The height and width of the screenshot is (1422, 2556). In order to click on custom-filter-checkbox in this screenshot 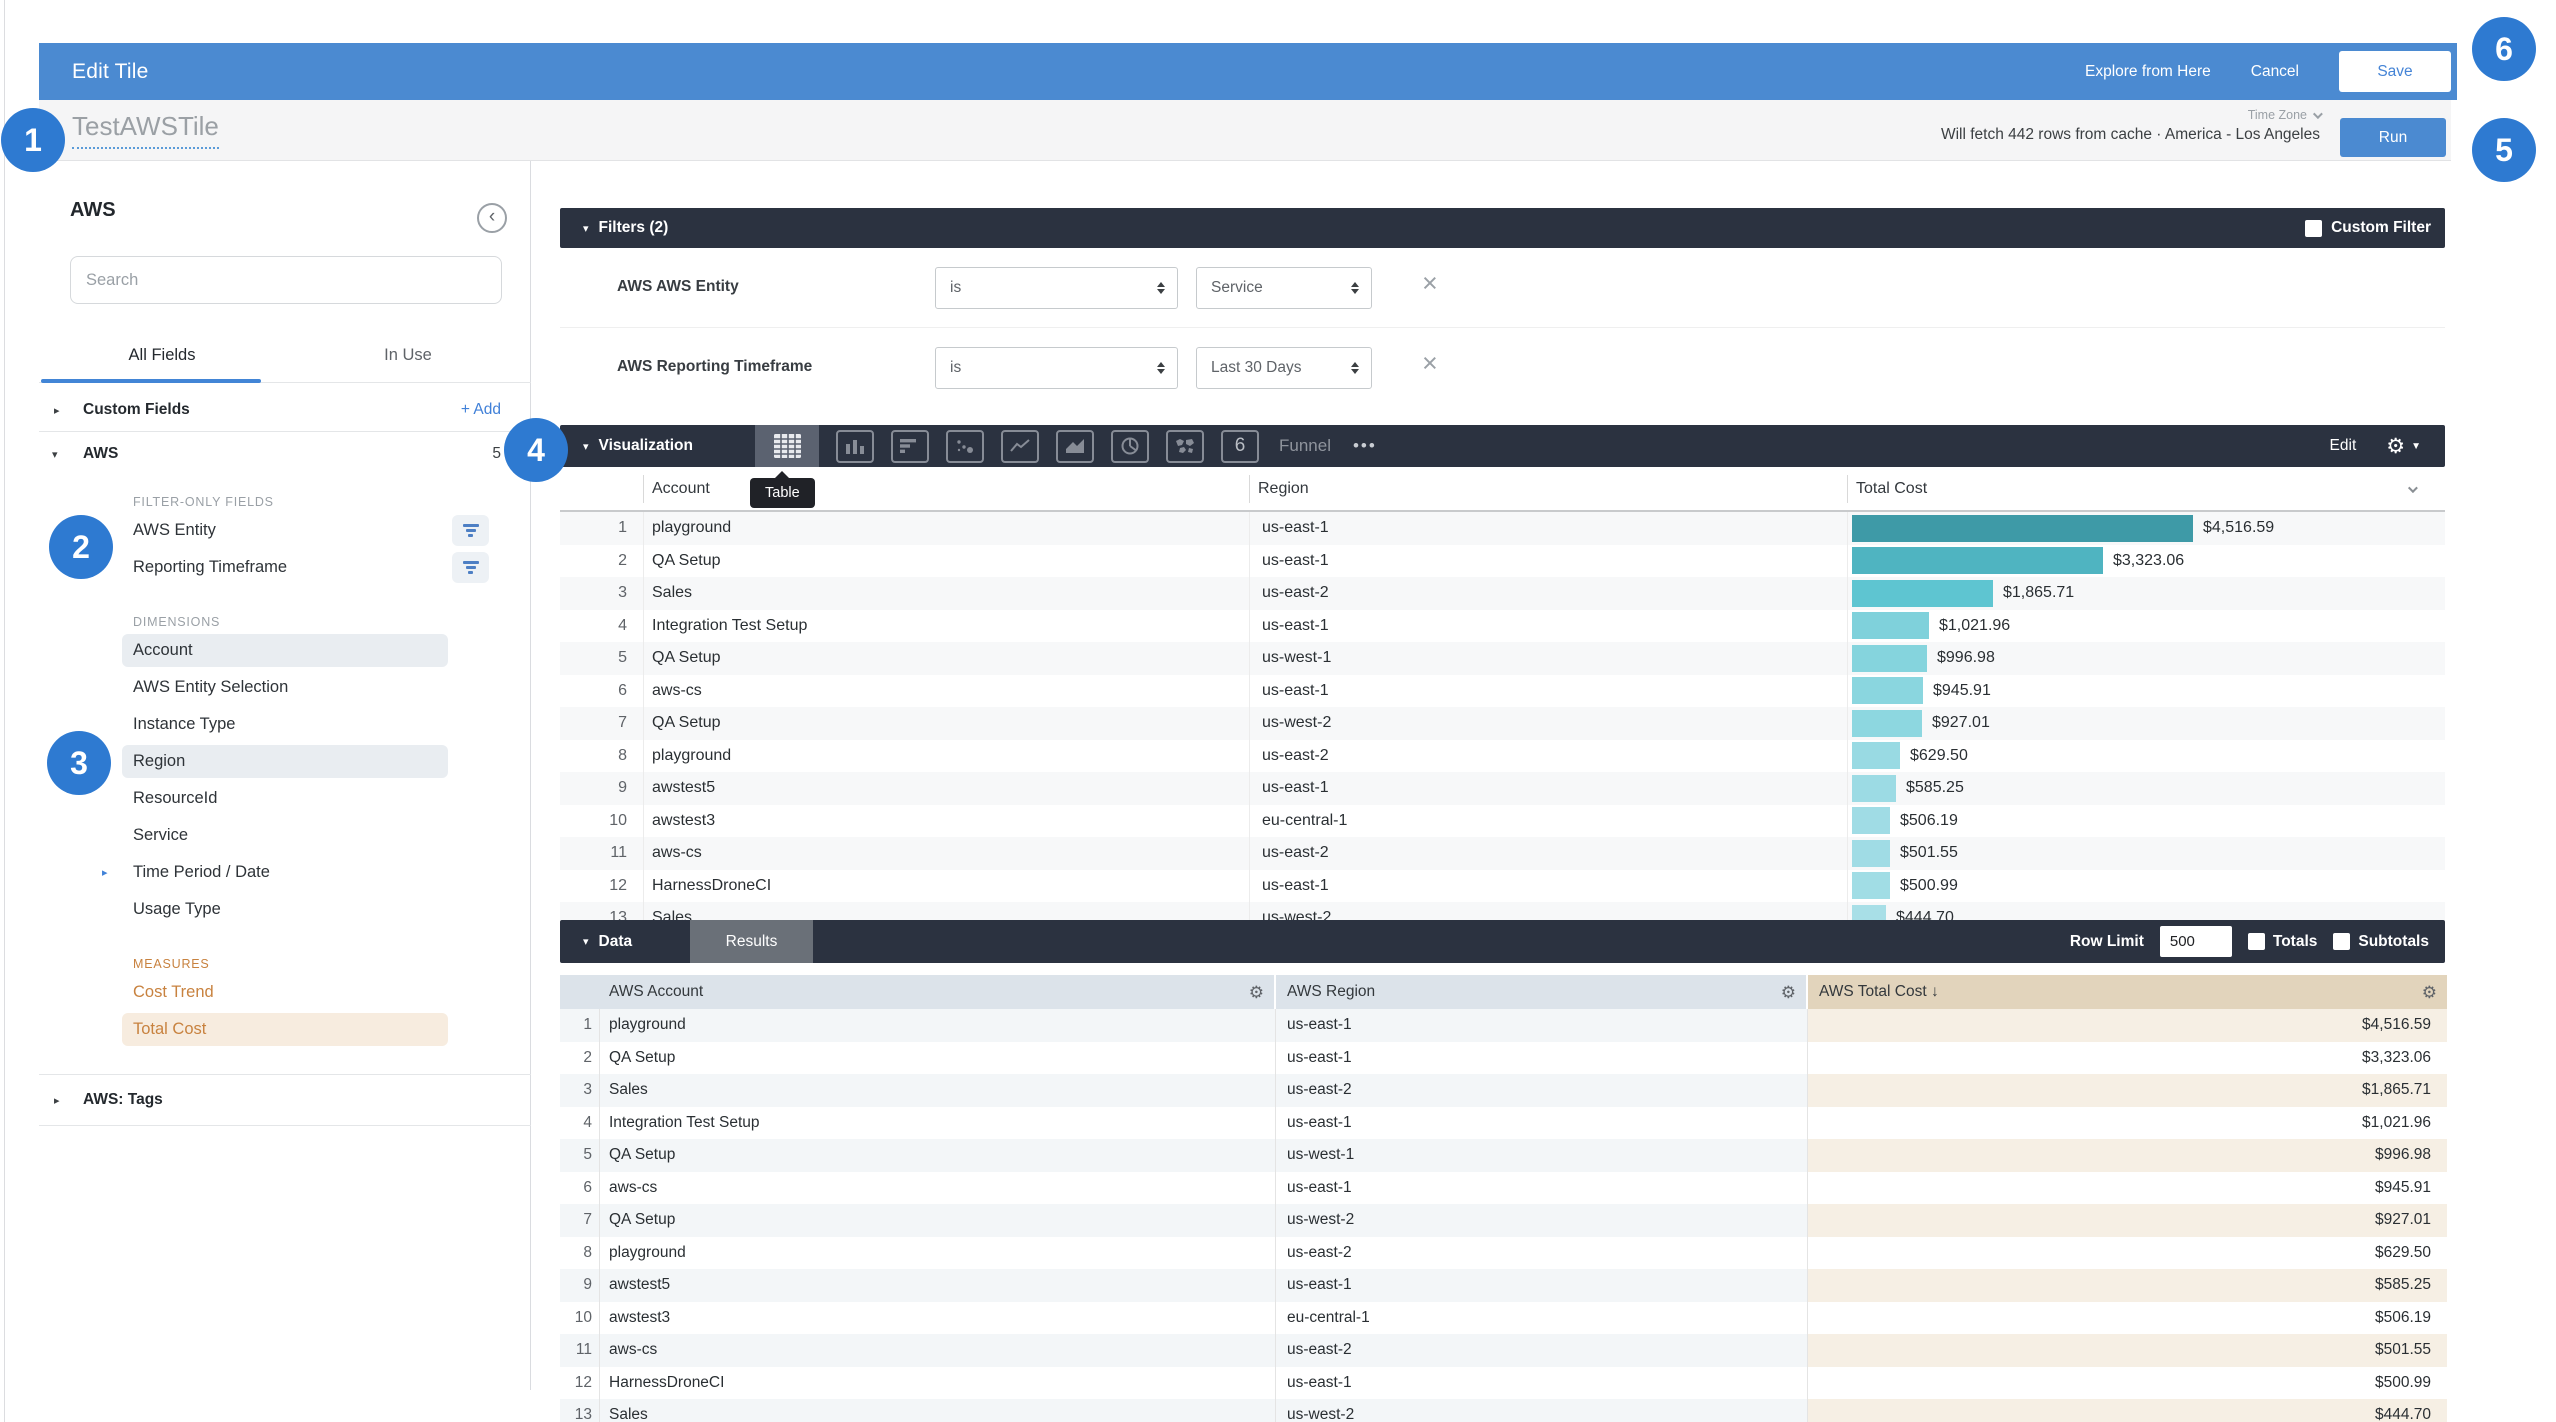, I will do `click(2314, 228)`.